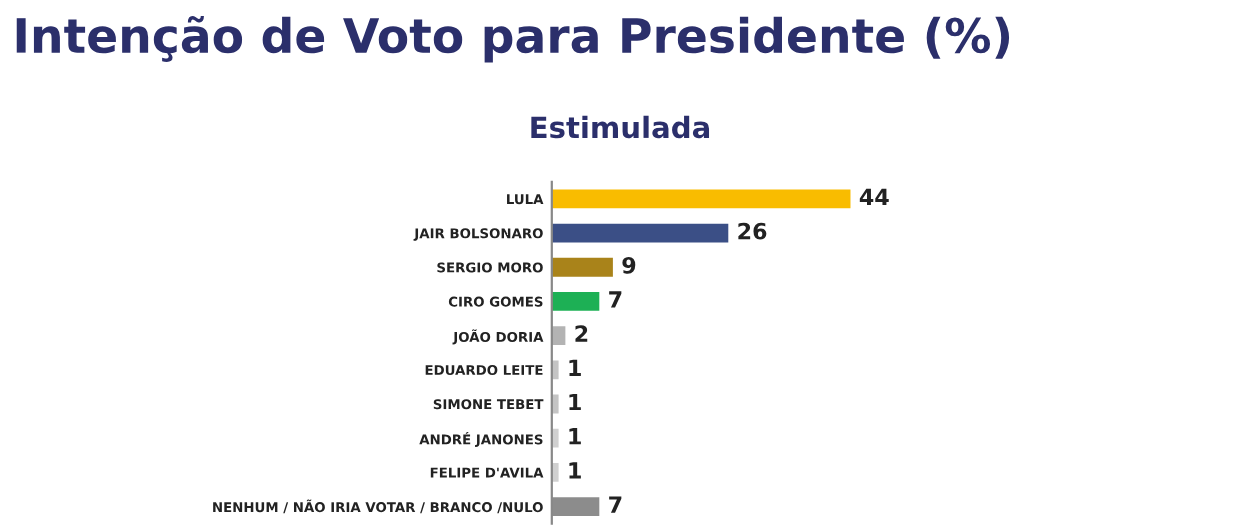 The width and height of the screenshot is (1240, 530). I want to click on data-label: 26, so click(752, 231).